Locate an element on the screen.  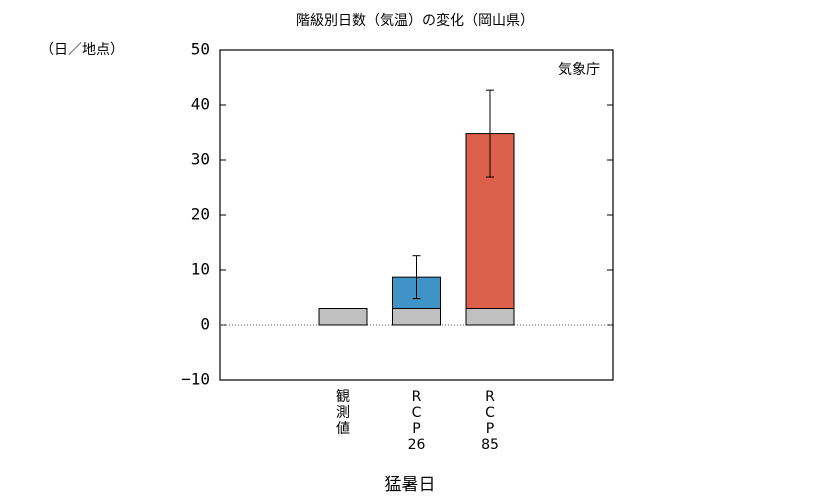
y-tick-label: 30 is located at coordinates (200, 159).